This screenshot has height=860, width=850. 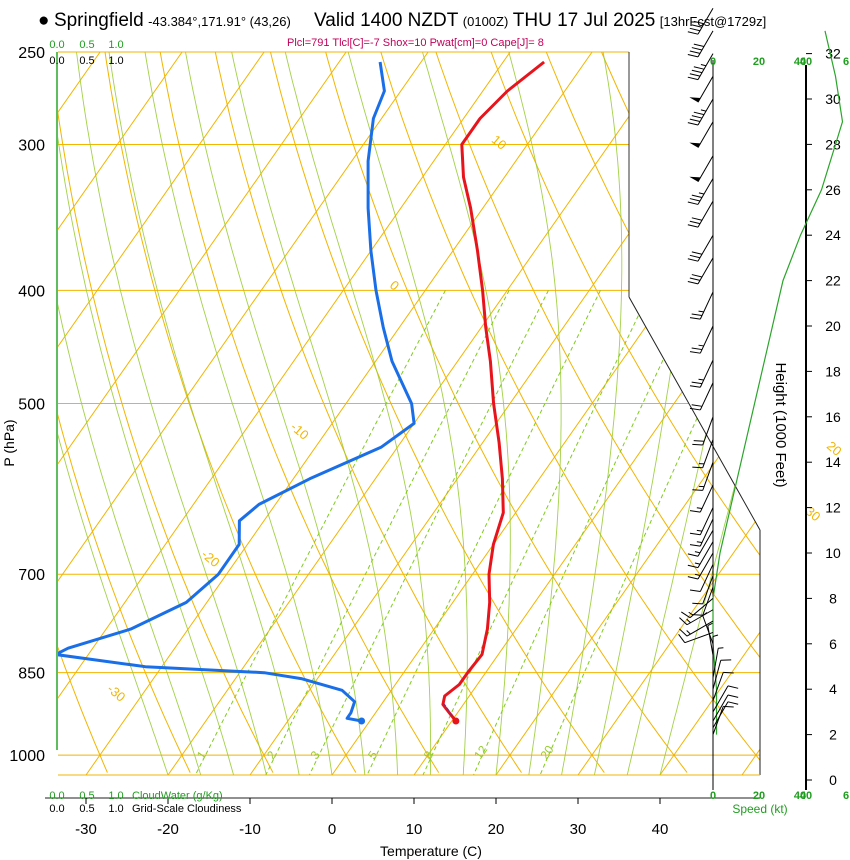 I want to click on isotherm-label: 0, so click(x=394, y=285).